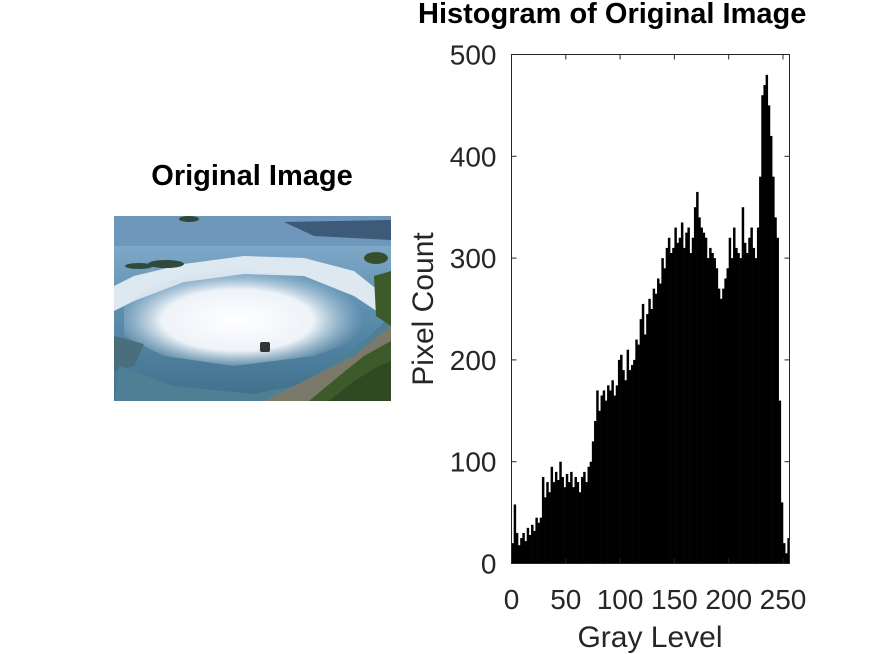  I want to click on y-tick-label: 500, so click(473, 55).